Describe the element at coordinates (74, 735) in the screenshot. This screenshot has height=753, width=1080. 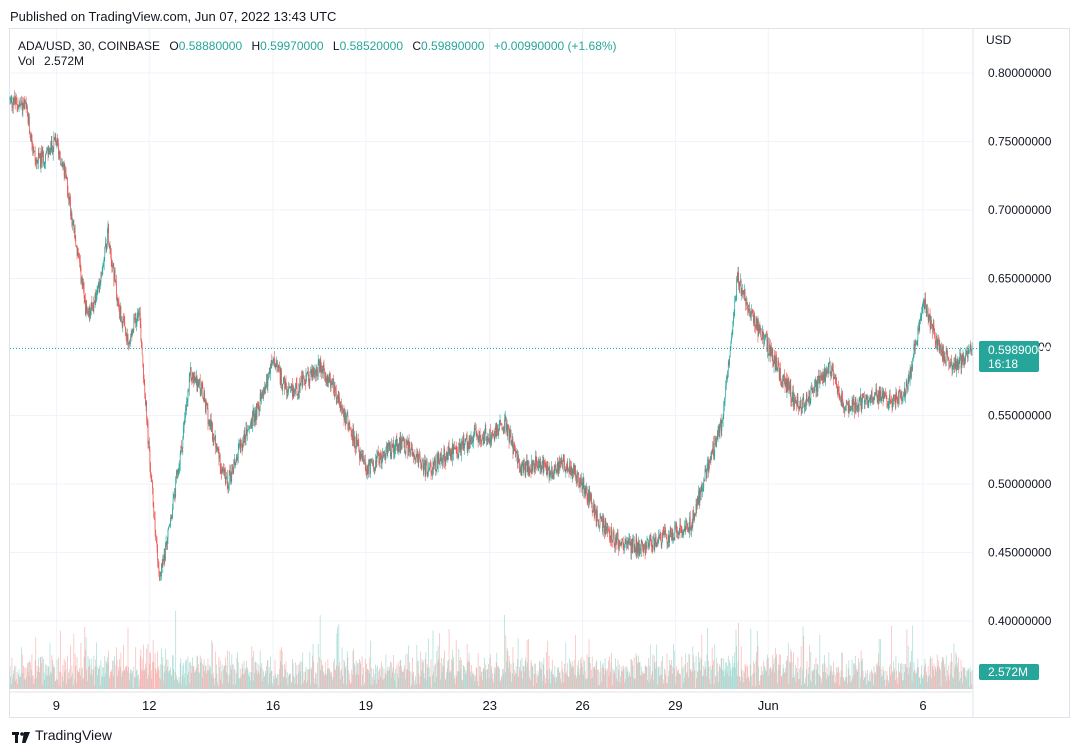
I see `brand-name: TradingView` at that location.